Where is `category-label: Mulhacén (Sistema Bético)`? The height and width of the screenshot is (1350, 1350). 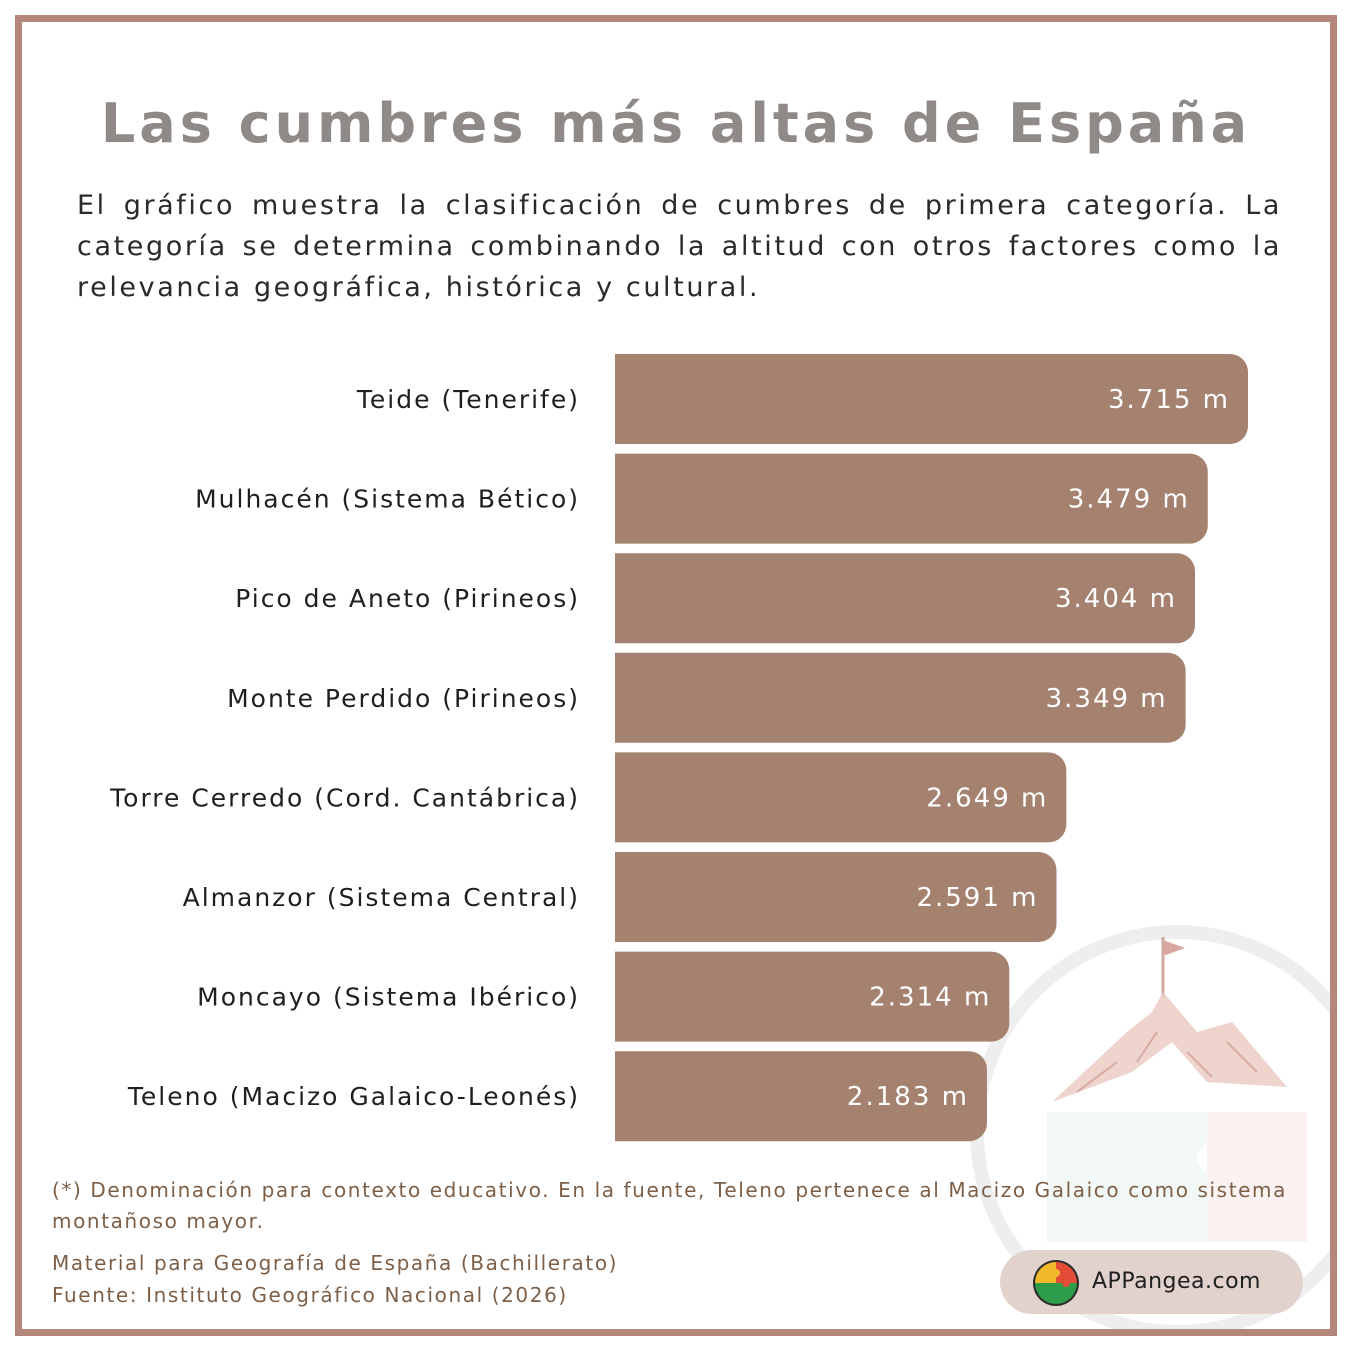
category-label: Mulhacén (Sistema Bético) is located at coordinates (387, 499).